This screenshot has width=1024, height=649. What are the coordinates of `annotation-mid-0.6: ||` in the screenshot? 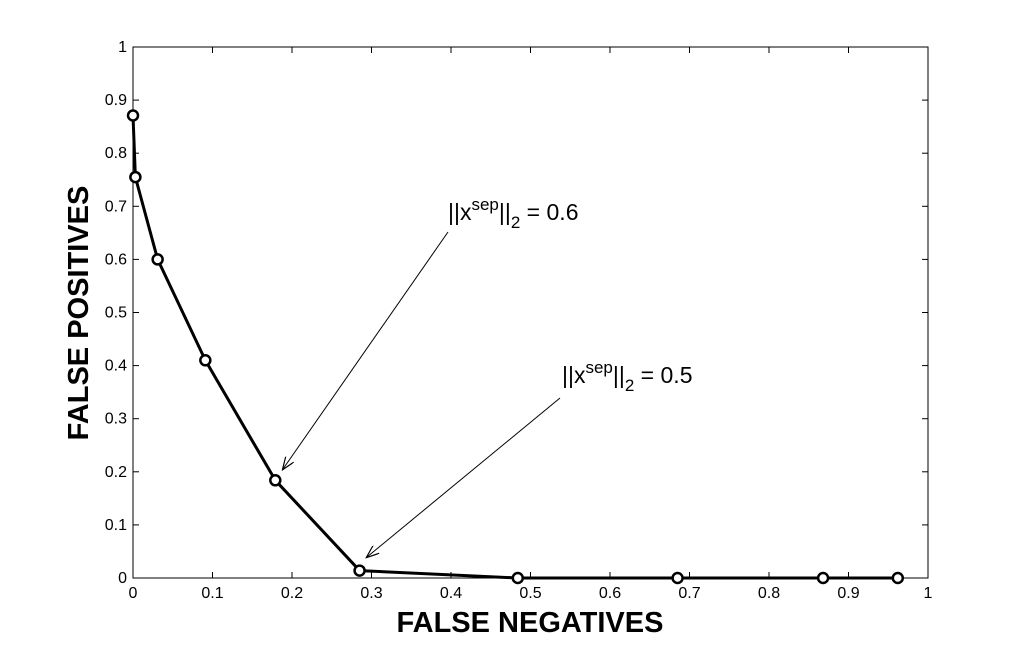 It's located at (505, 212).